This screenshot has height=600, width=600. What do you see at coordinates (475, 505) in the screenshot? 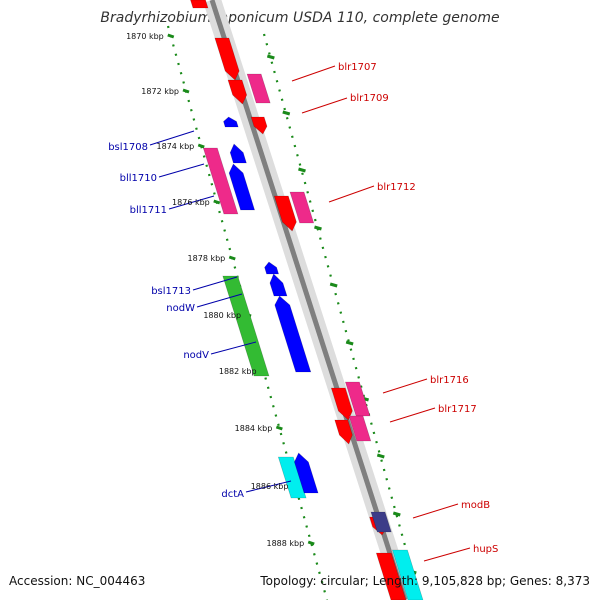
I see `gene-label: modB` at bounding box center [475, 505].